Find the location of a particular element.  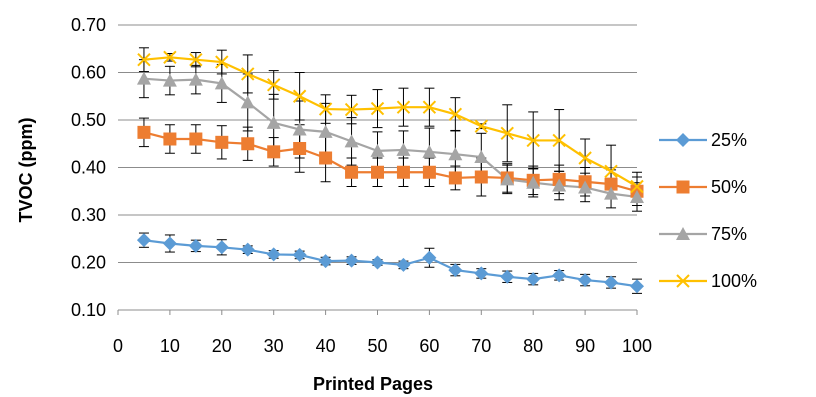

y-tick-label: 0.10 is located at coordinates (88, 310).